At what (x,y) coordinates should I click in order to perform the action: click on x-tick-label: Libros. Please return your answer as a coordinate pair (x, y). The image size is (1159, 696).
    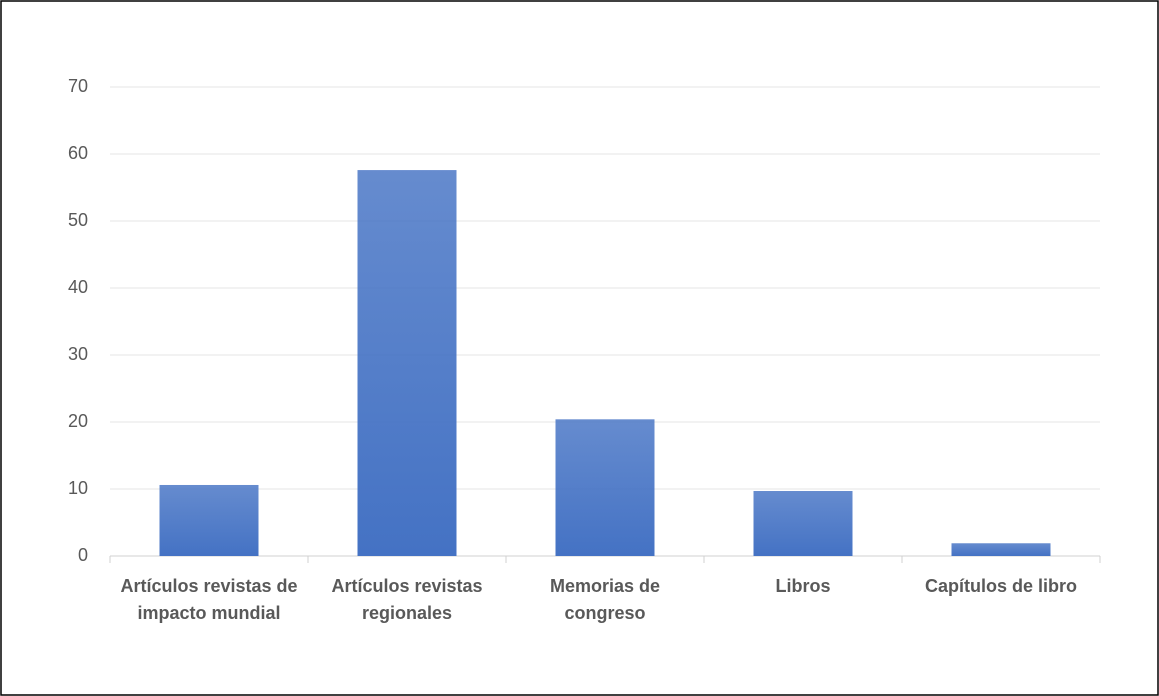
    Looking at the image, I should click on (803, 586).